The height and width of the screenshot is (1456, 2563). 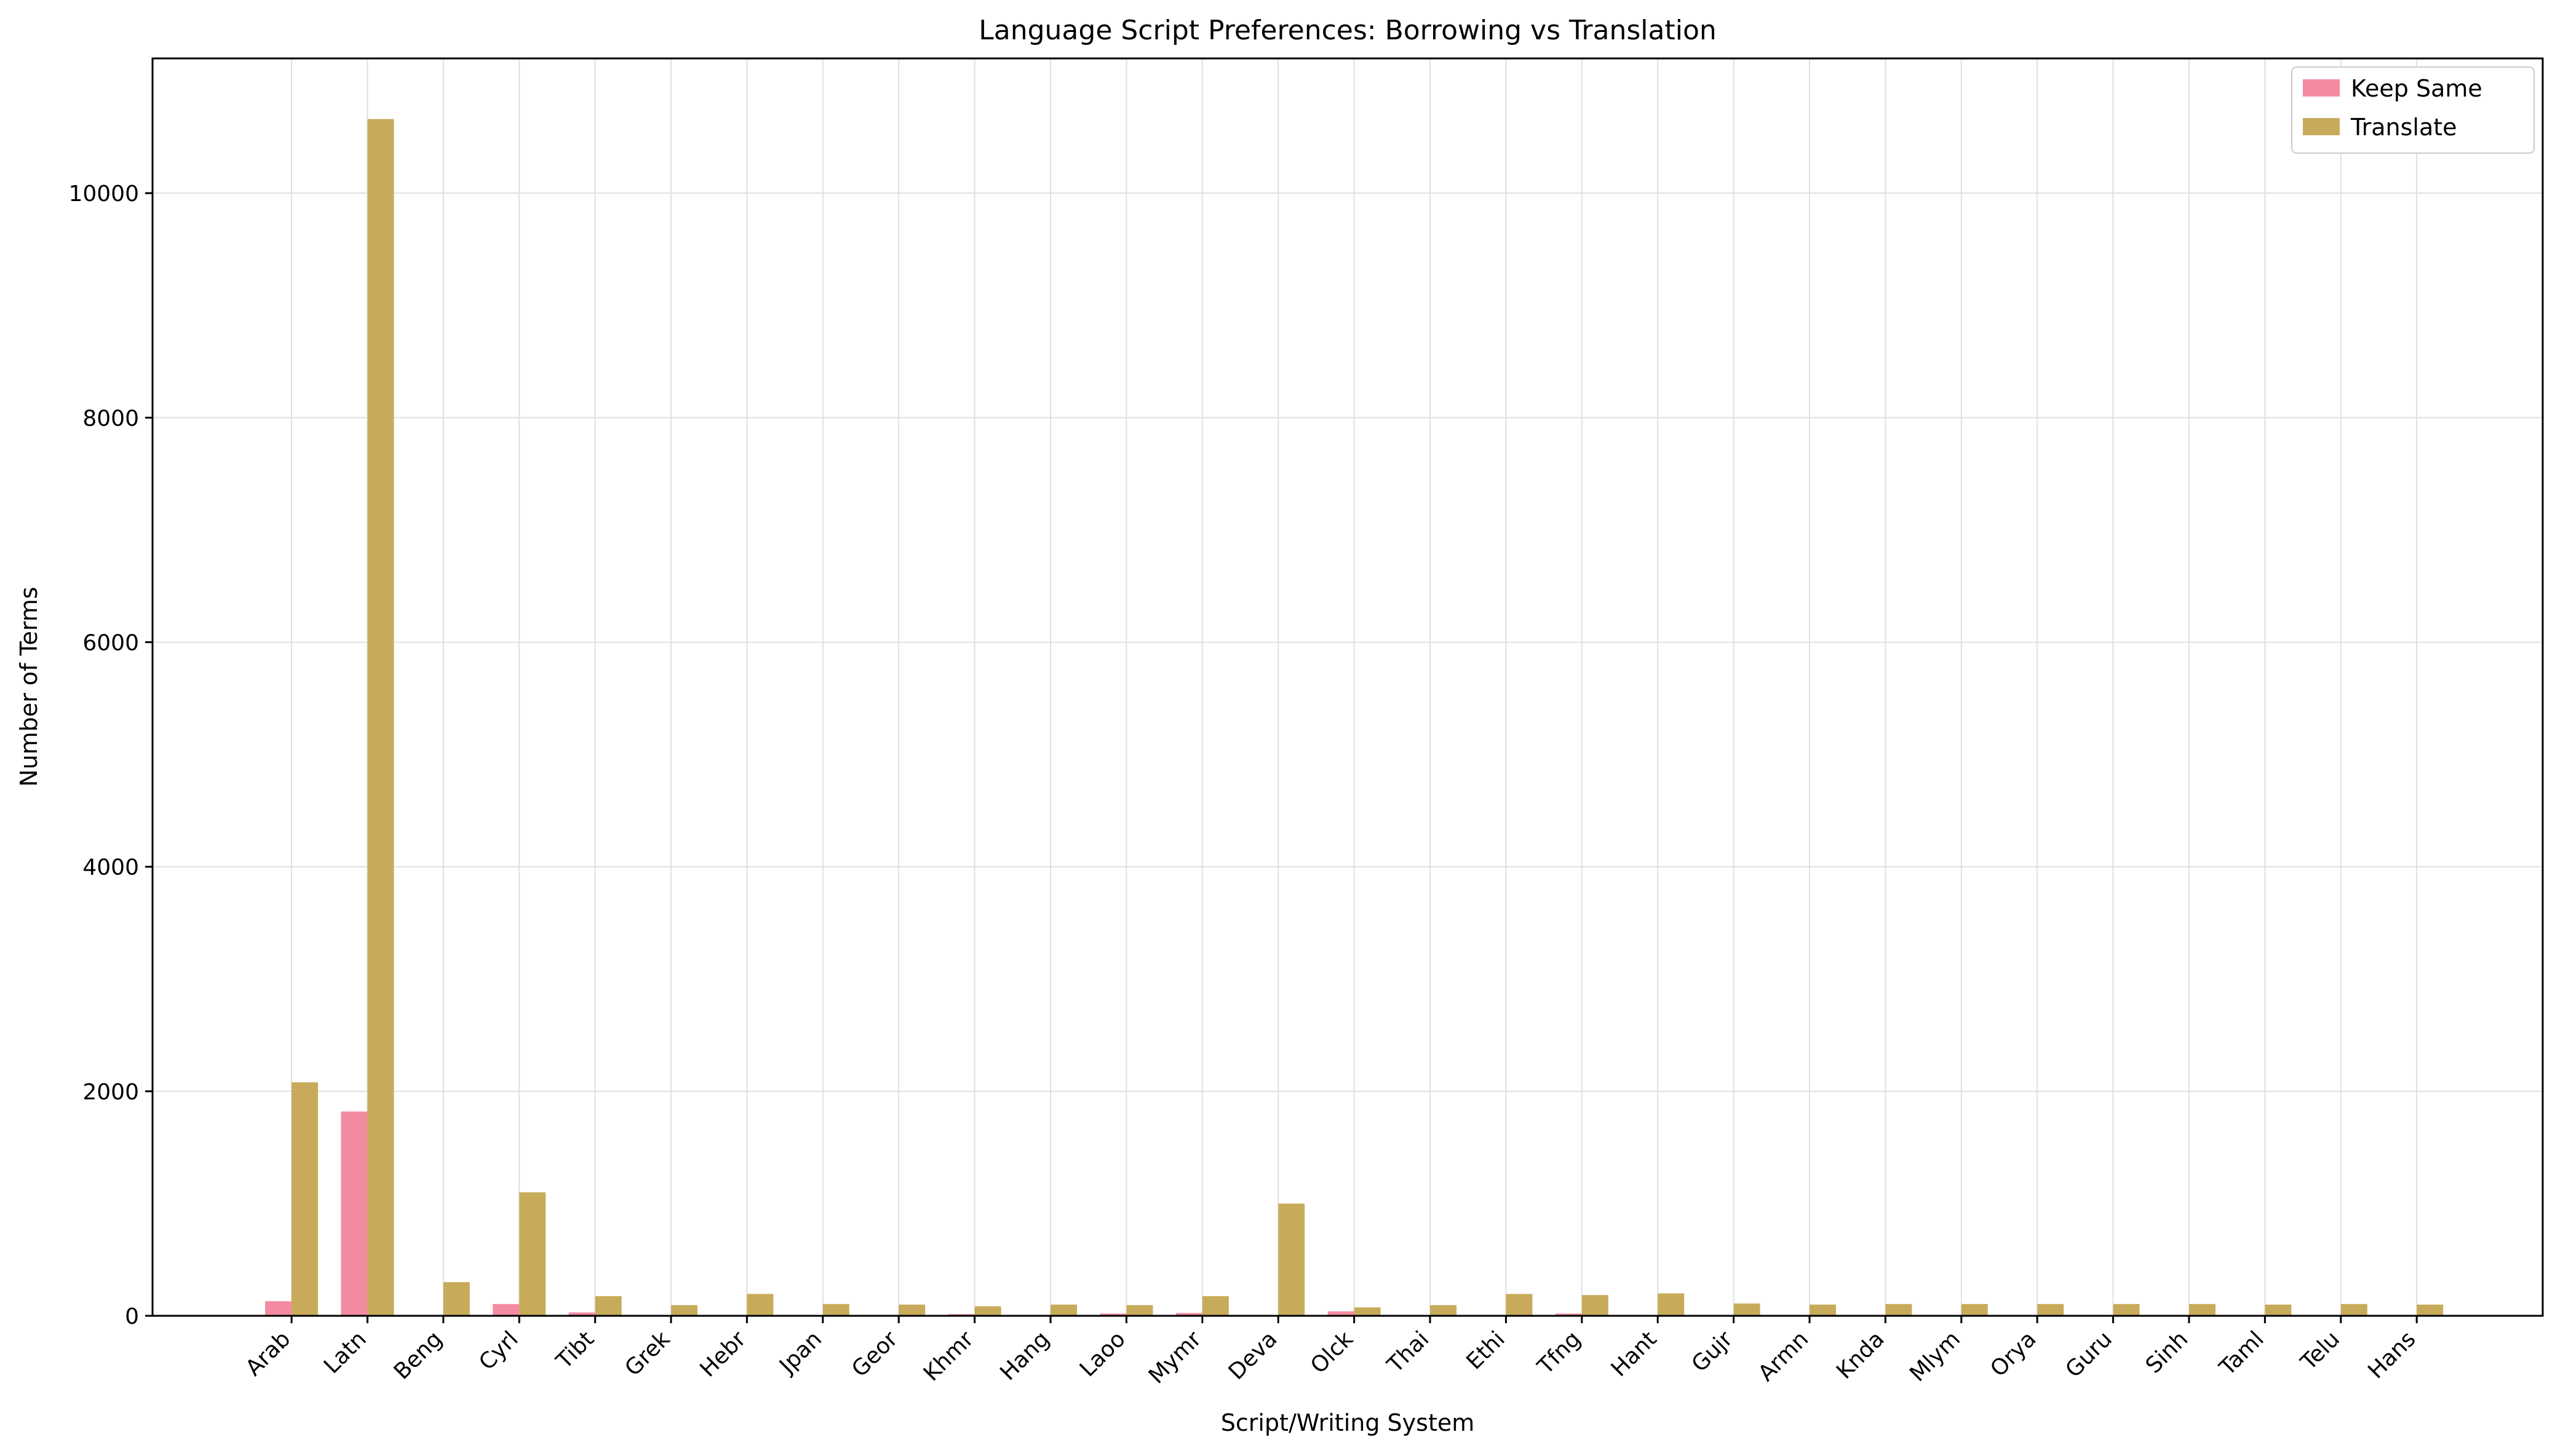 What do you see at coordinates (1291, 1259) in the screenshot?
I see `bar-translate-deva` at bounding box center [1291, 1259].